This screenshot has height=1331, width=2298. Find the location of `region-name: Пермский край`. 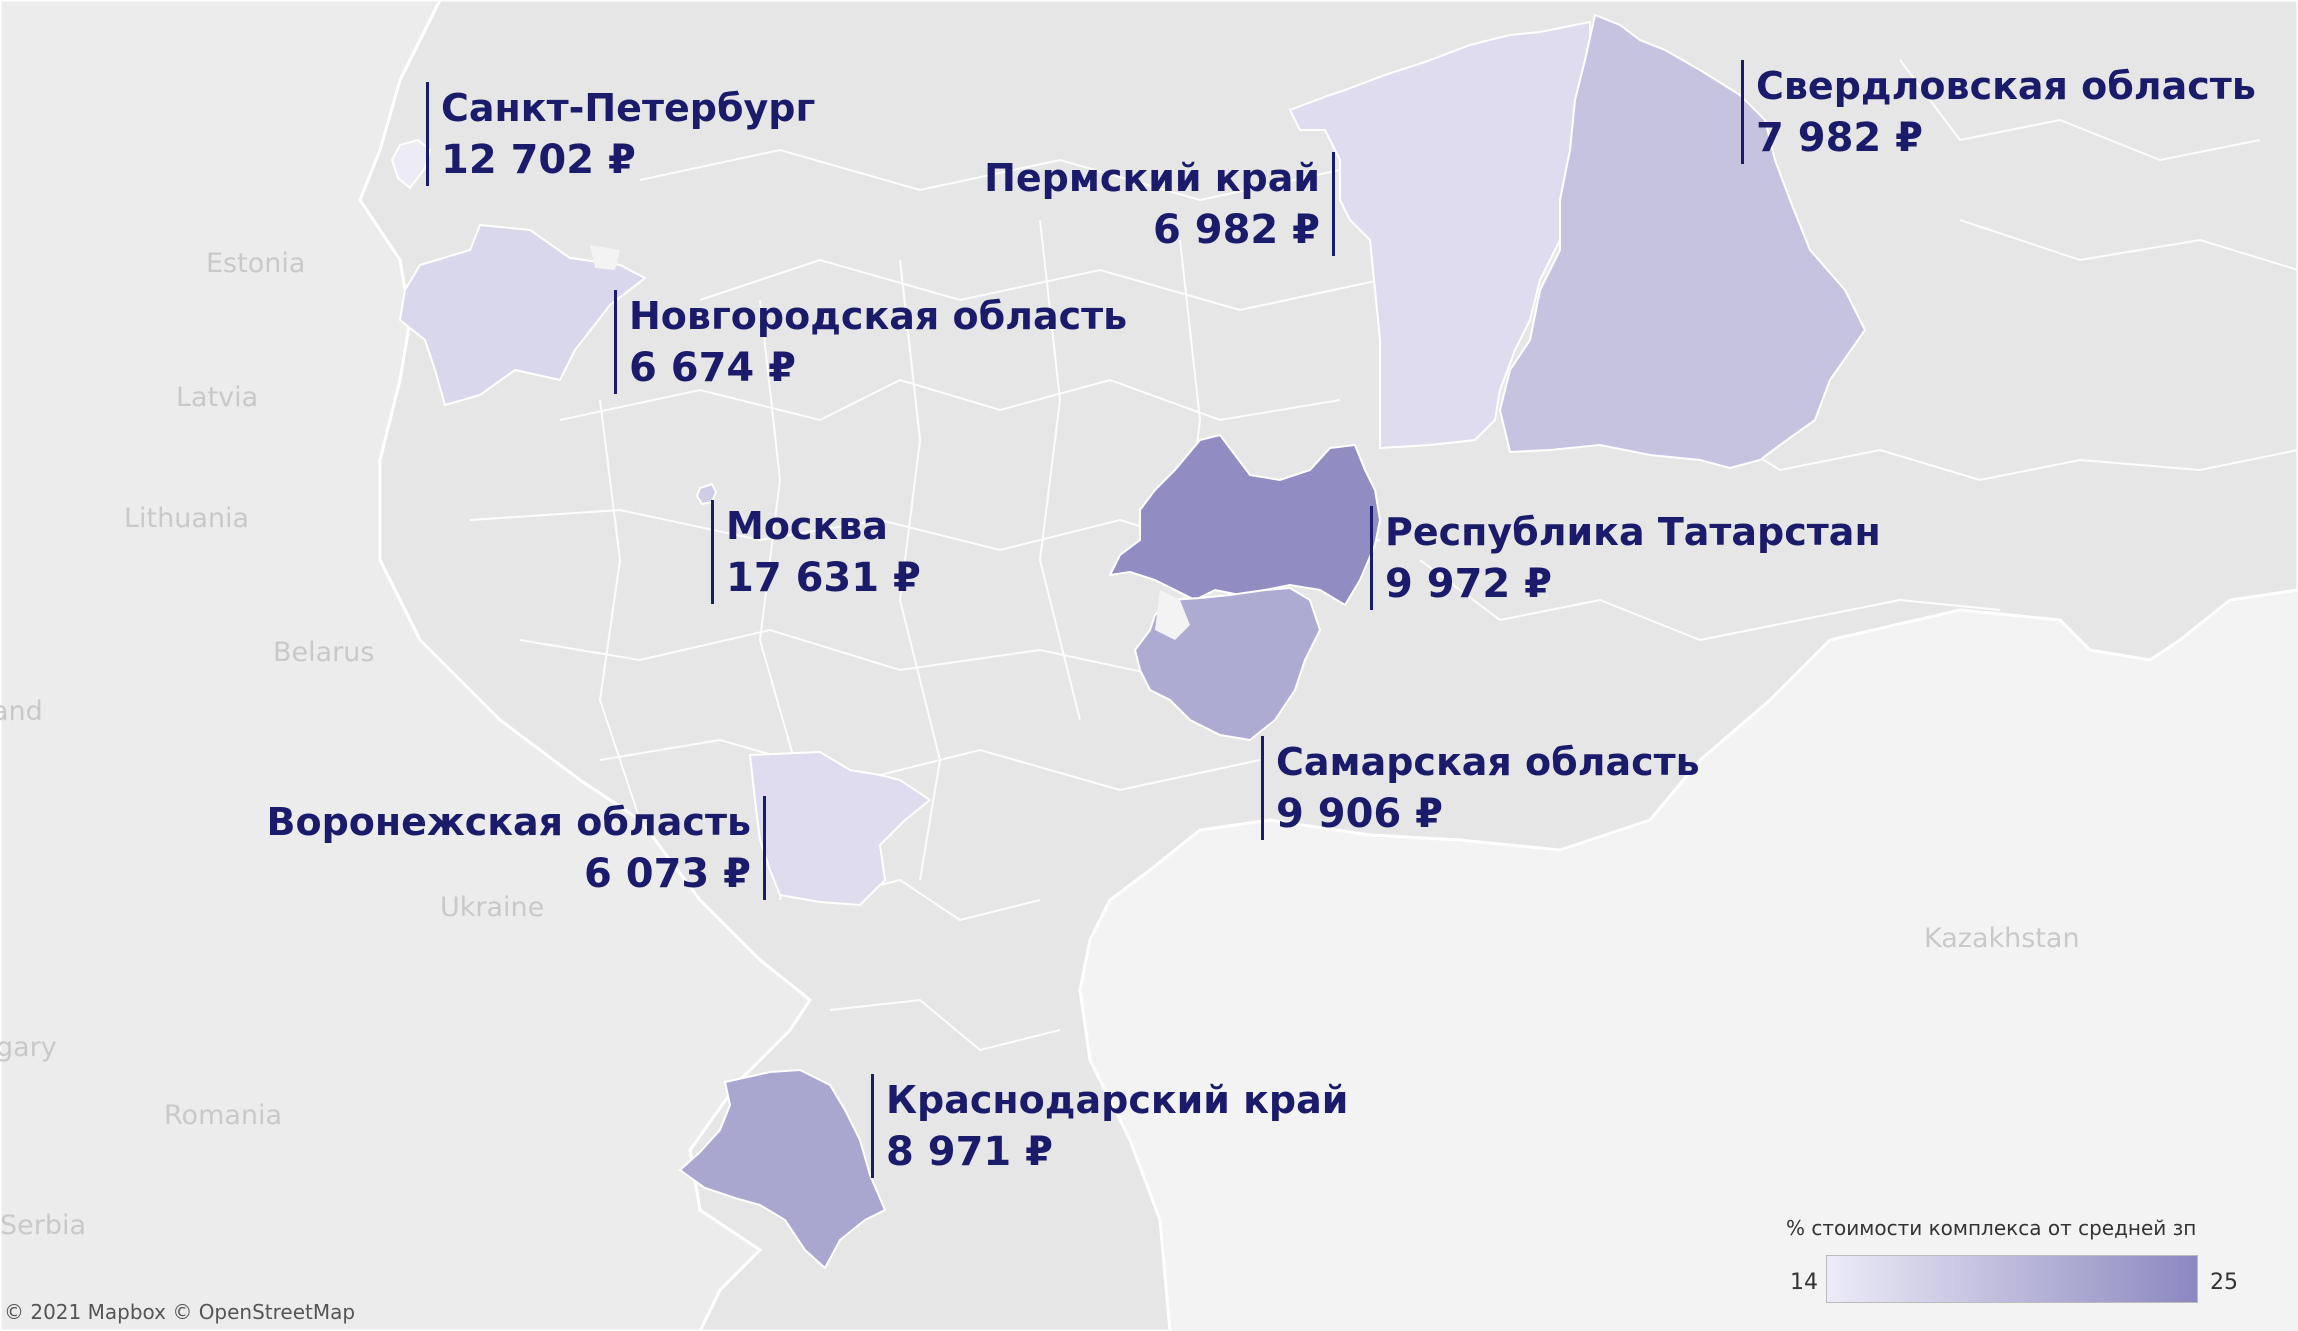

region-name: Пермский край is located at coordinates (1152, 178).